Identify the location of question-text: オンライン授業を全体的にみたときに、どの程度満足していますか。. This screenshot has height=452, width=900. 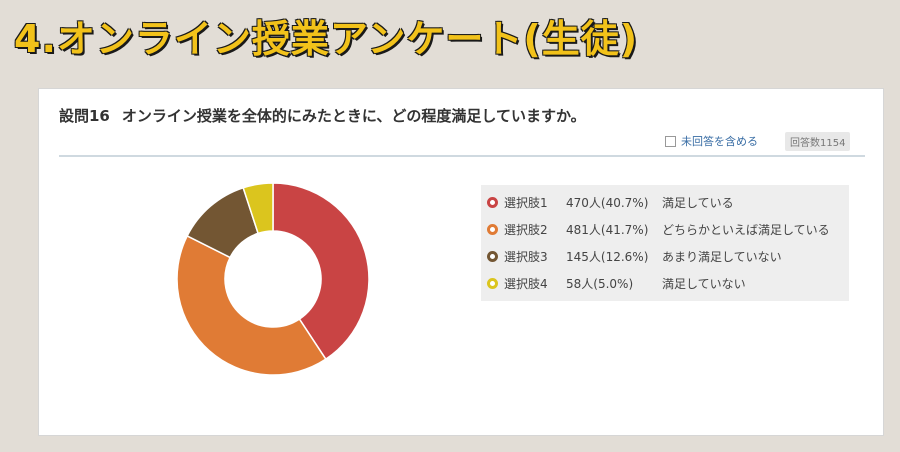
(353, 116).